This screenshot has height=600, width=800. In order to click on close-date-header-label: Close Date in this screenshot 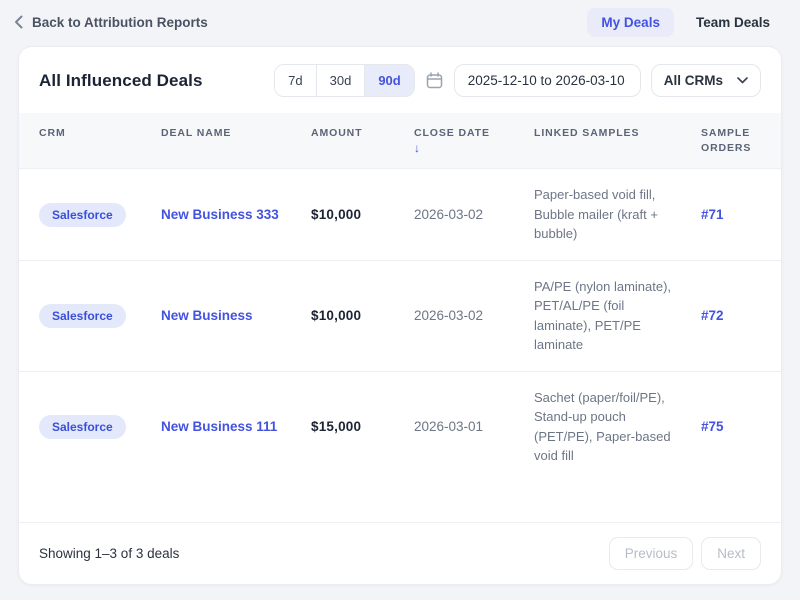, I will do `click(452, 133)`.